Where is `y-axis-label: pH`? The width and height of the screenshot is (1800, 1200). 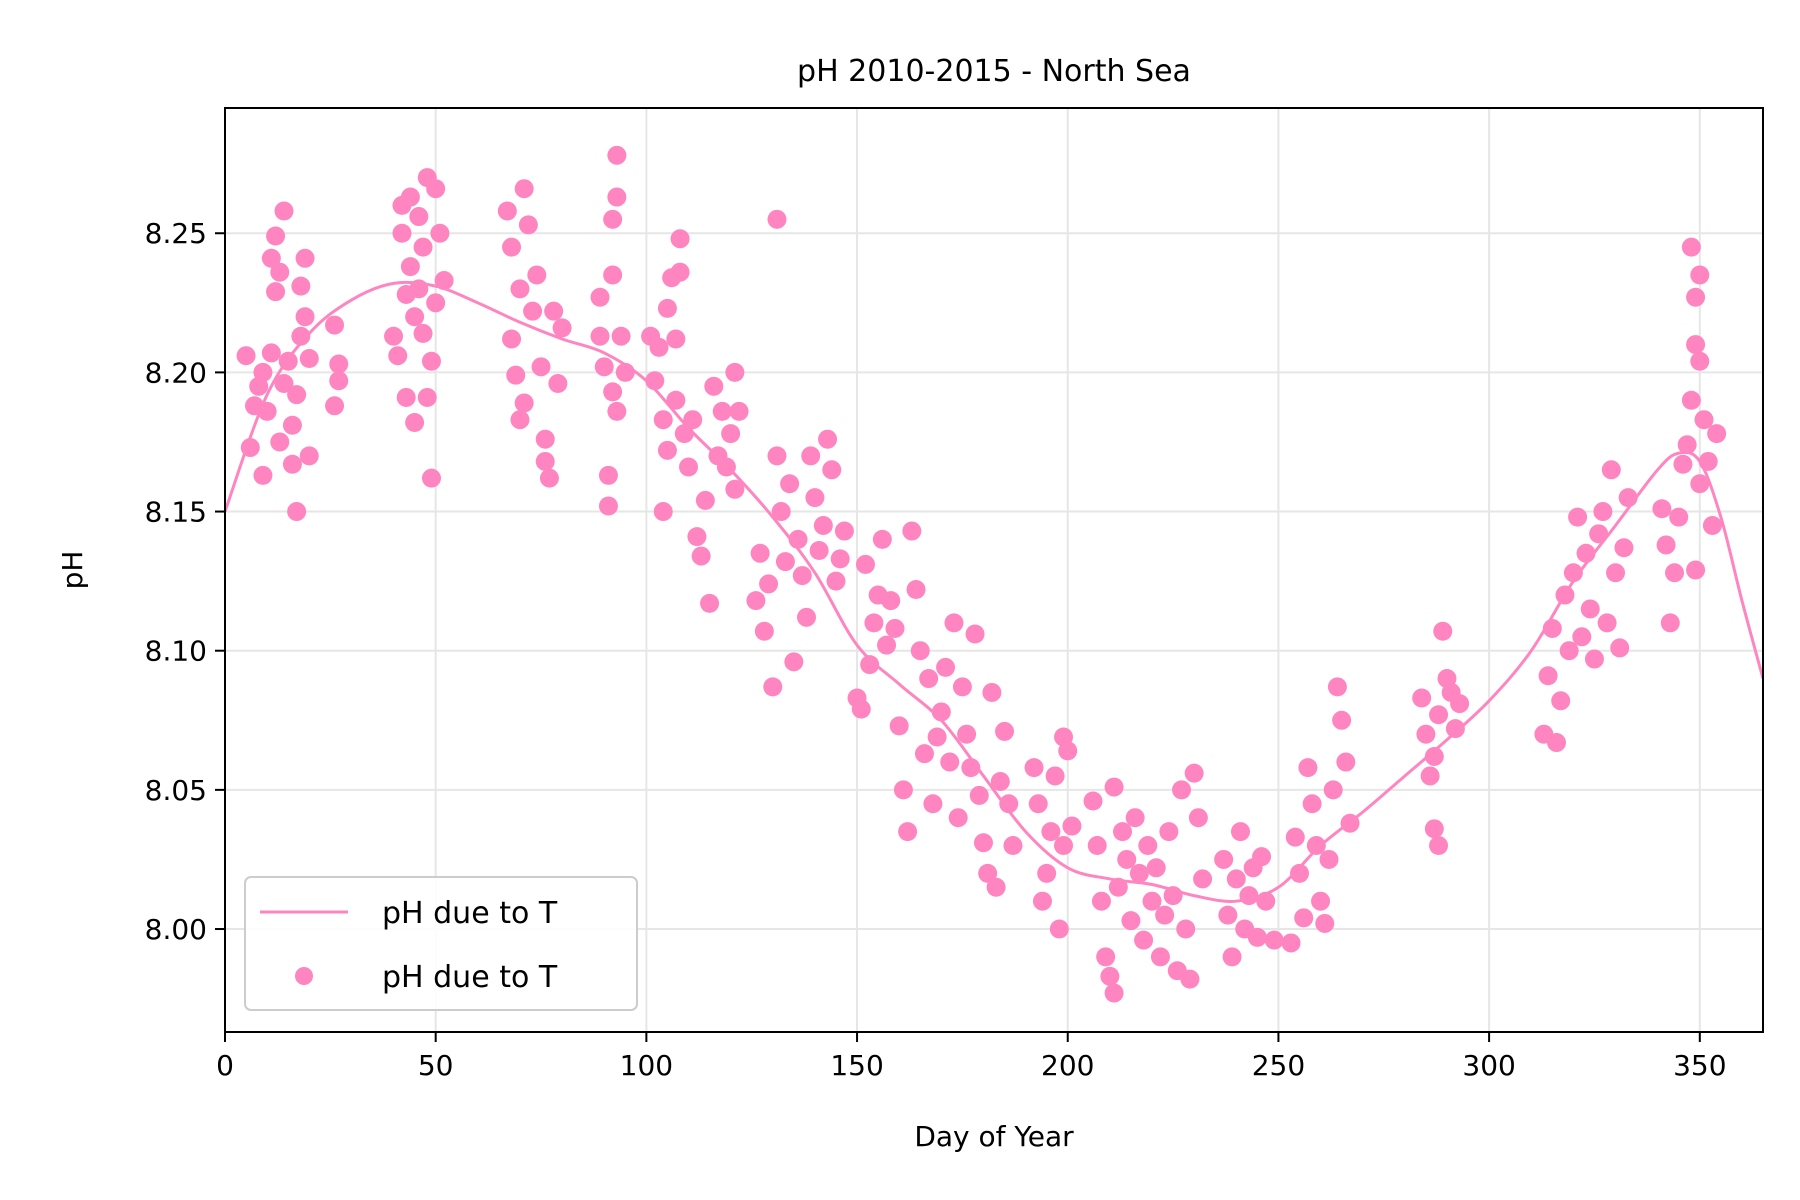
y-axis-label: pH is located at coordinates (72, 570).